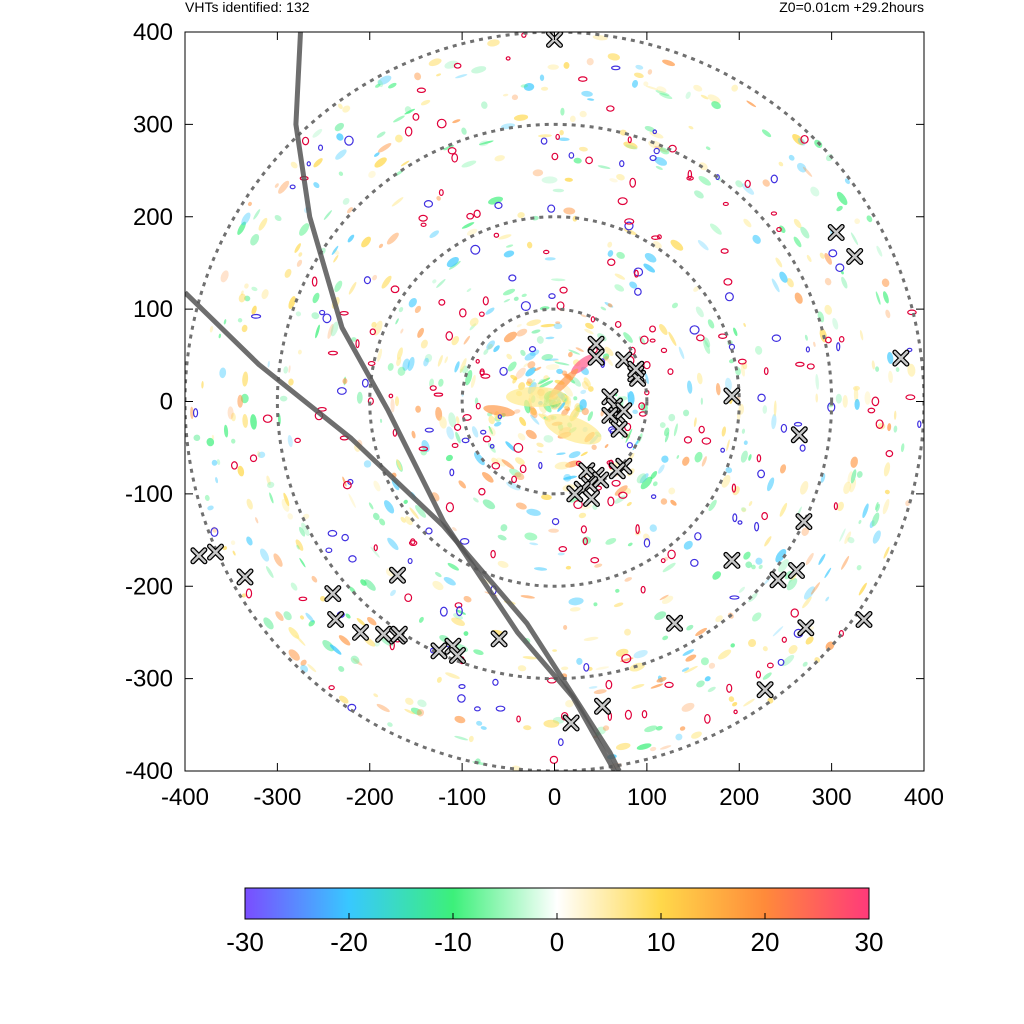 The image size is (1024, 1024). Describe the element at coordinates (851, 7) in the screenshot. I see `time-label: Z0=0.01cm +29.2hours` at that location.